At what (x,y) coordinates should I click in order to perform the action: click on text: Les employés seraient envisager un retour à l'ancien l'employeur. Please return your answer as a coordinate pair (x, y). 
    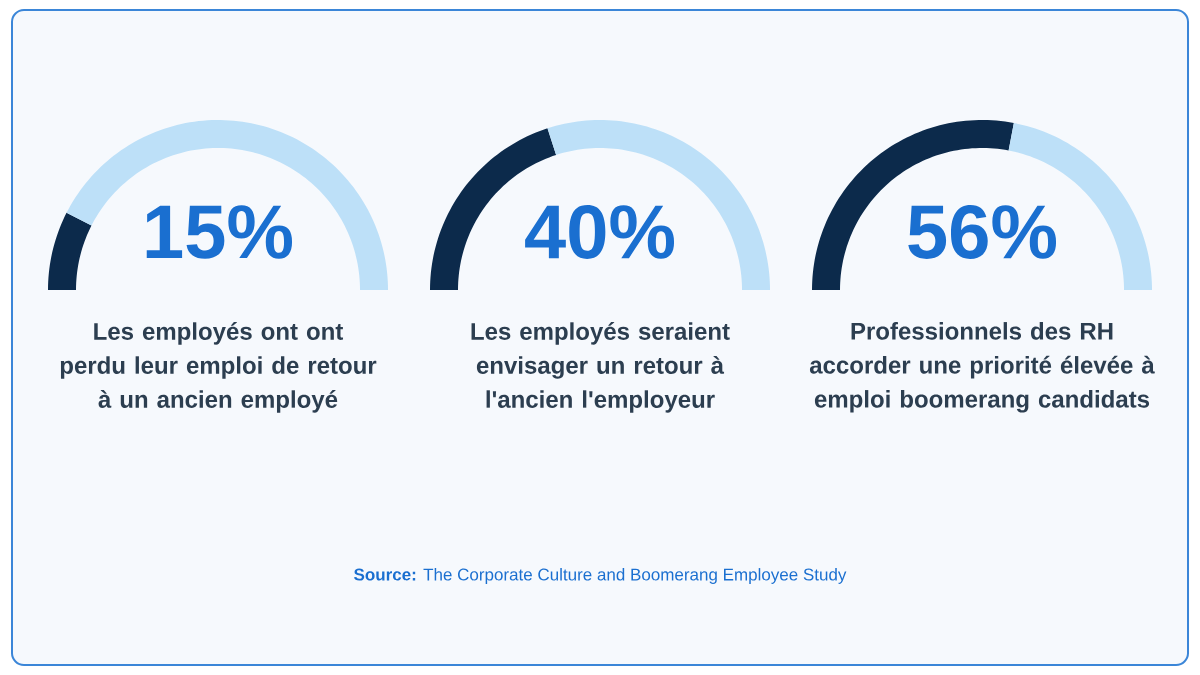
    Looking at the image, I should click on (600, 367).